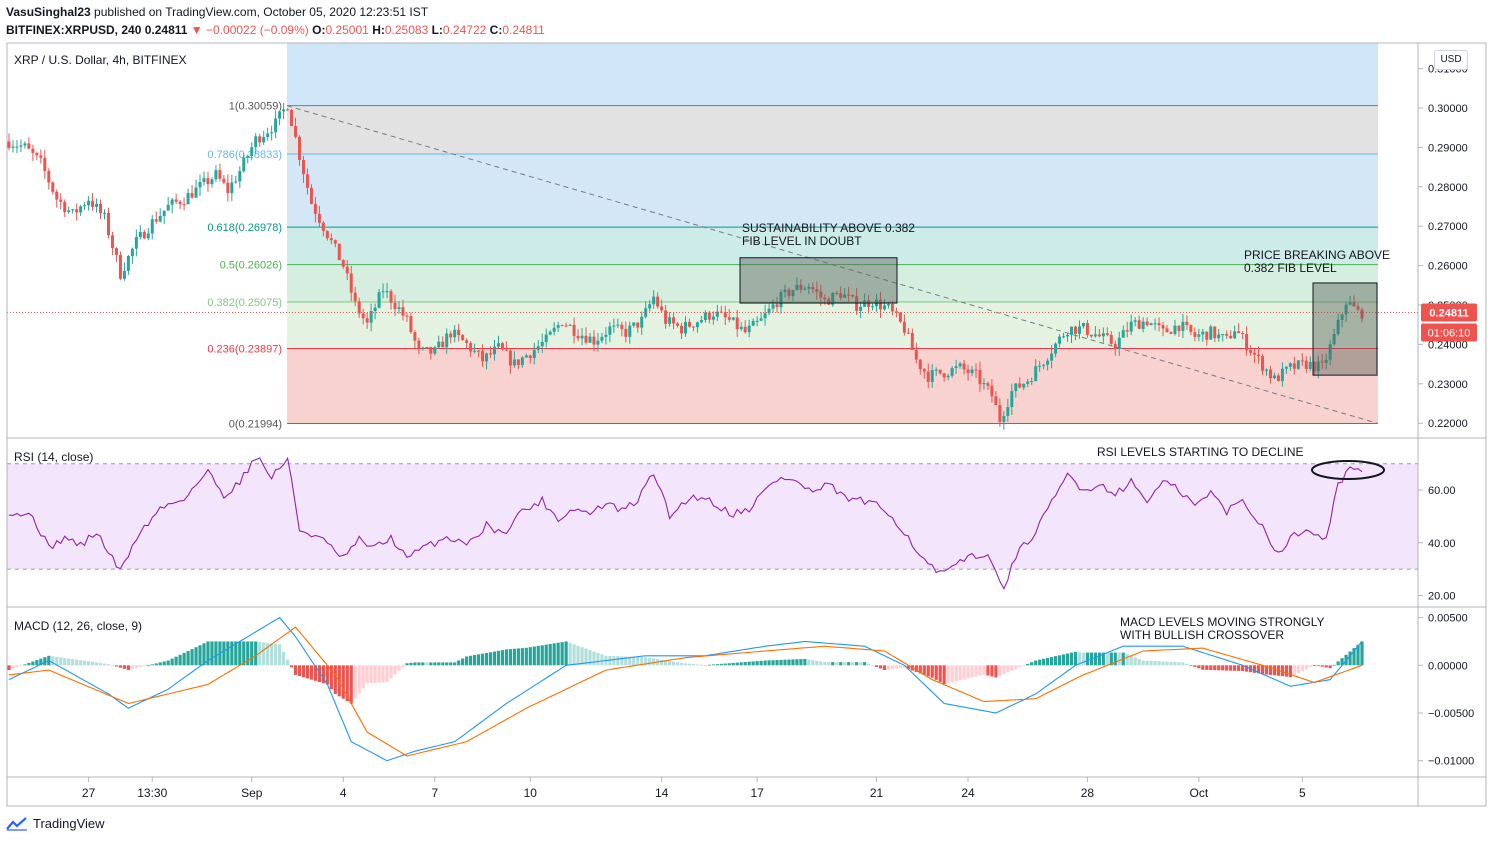 The height and width of the screenshot is (843, 1491). What do you see at coordinates (968, 793) in the screenshot?
I see `time-tick-label: 24` at bounding box center [968, 793].